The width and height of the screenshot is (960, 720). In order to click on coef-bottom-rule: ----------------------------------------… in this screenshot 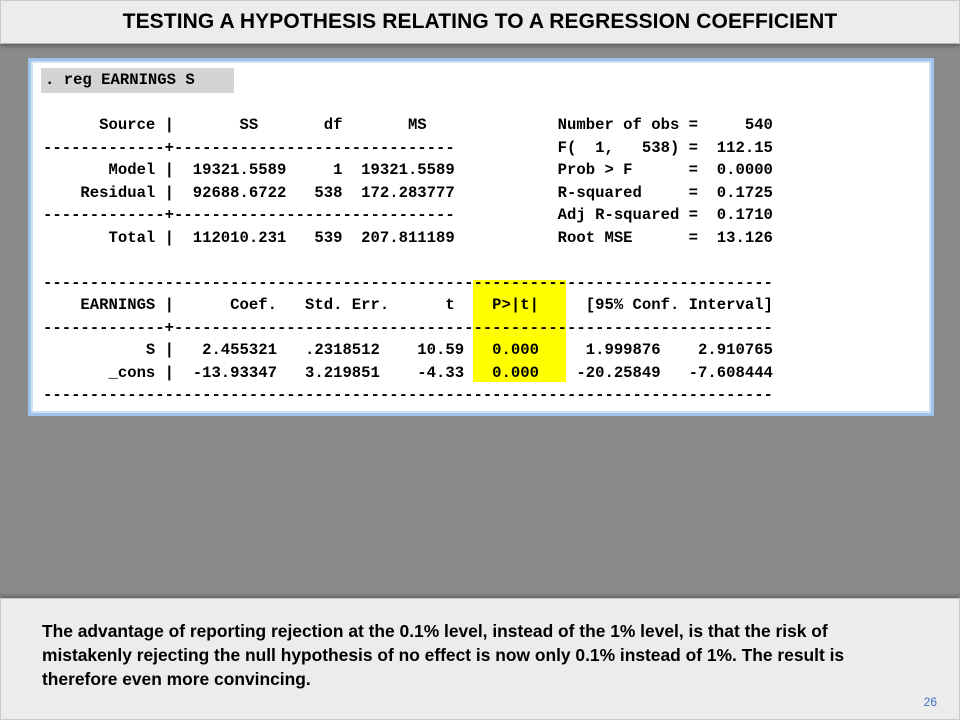, I will do `click(408, 395)`.